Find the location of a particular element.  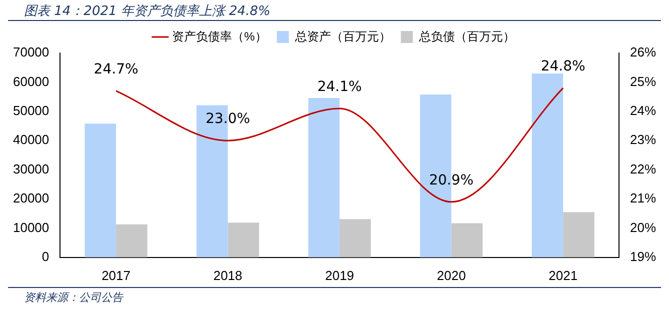

y2-tick-label: 23% is located at coordinates (643, 140).